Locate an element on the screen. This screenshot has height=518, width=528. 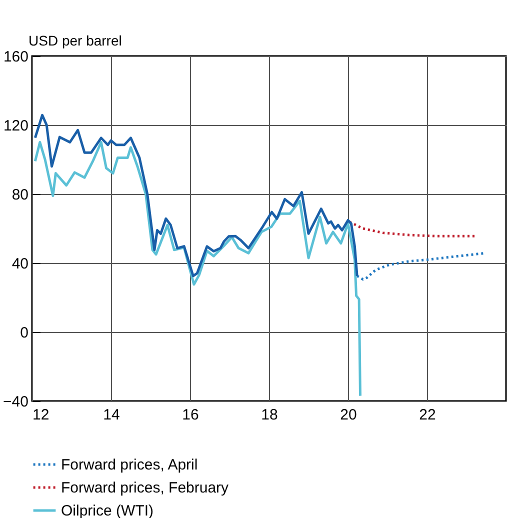
y-tick-label: −40 is located at coordinates (15, 402).